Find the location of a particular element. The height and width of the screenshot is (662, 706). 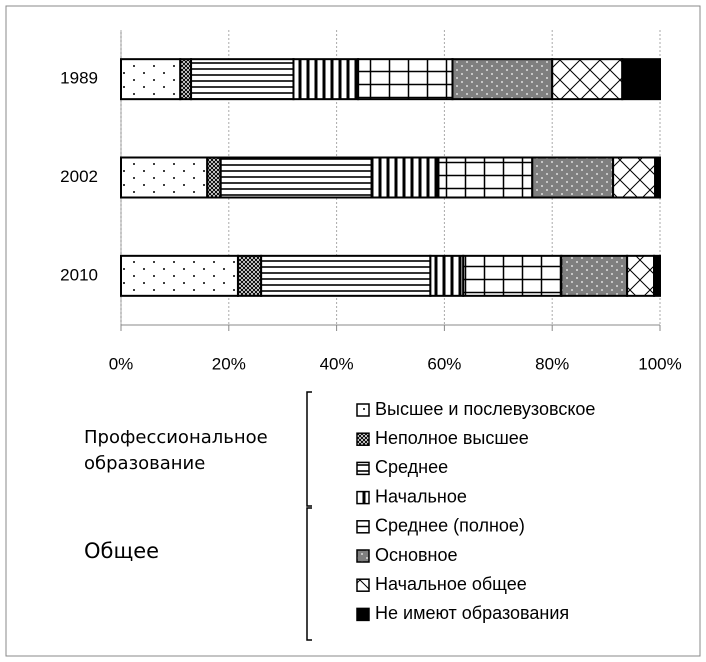

y-tick-label: 2010 is located at coordinates (79, 274).